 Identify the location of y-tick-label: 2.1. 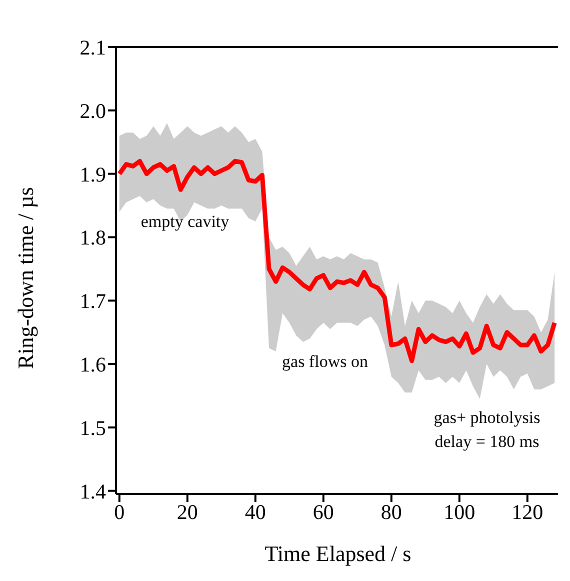
(93, 47).